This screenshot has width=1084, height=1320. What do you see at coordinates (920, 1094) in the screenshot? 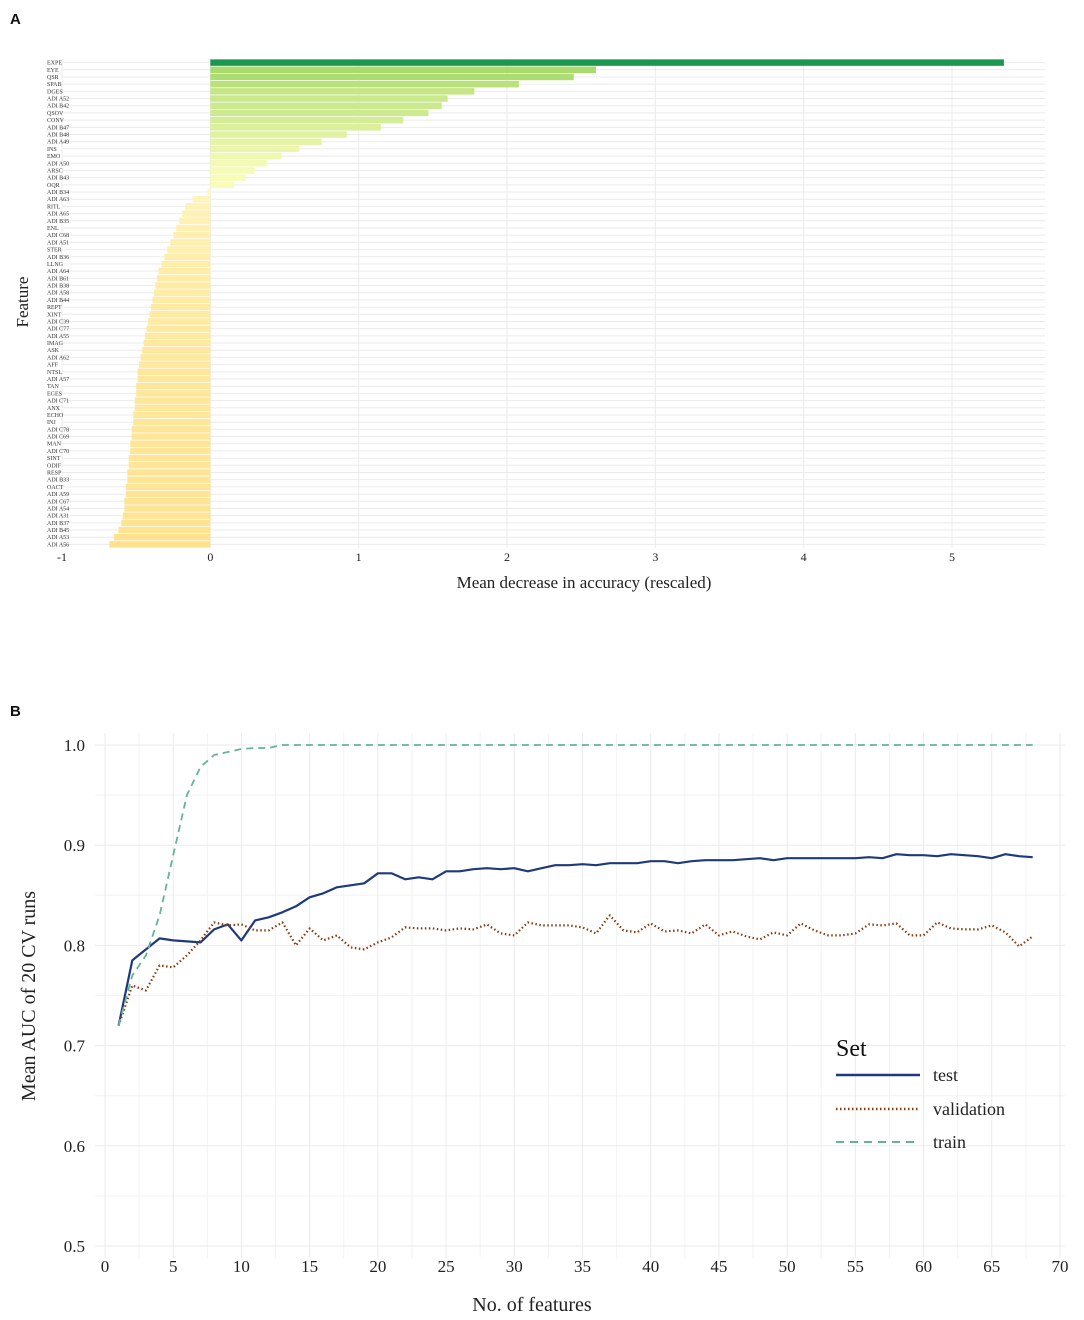
I see `panel-b-legend: Set test validation train` at bounding box center [920, 1094].